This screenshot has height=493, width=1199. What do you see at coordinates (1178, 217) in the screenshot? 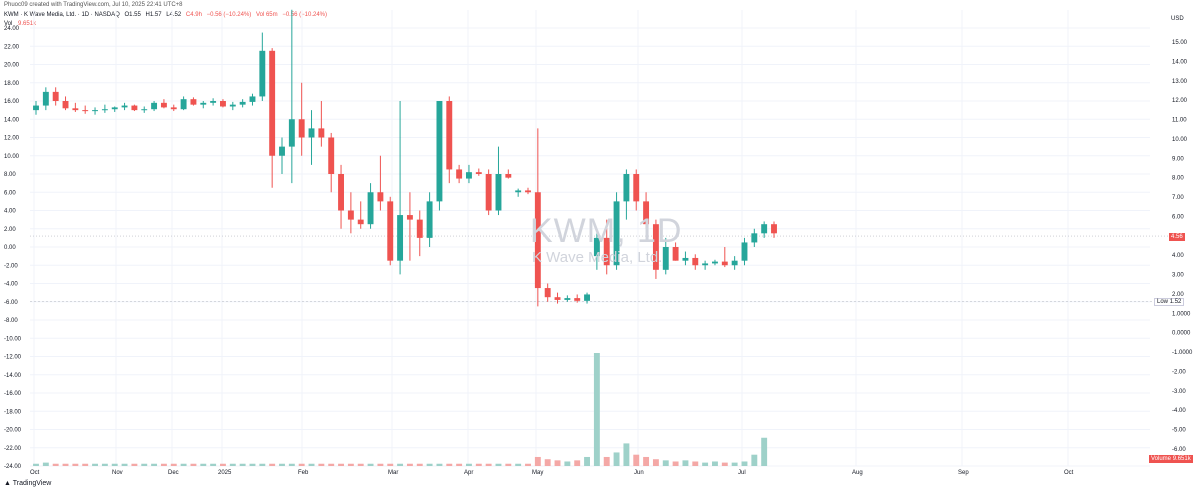
I see `right-tick-label: 6.00` at bounding box center [1178, 217].